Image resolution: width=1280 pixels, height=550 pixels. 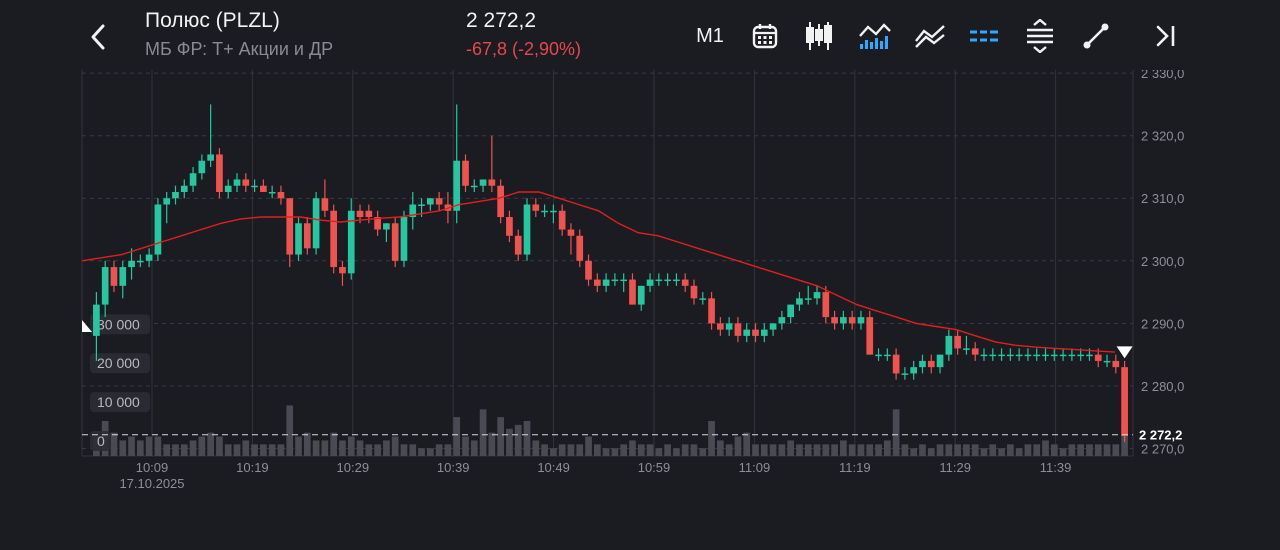 What do you see at coordinates (1056, 467) in the screenshot?
I see `x-tick-label: 11:39` at bounding box center [1056, 467].